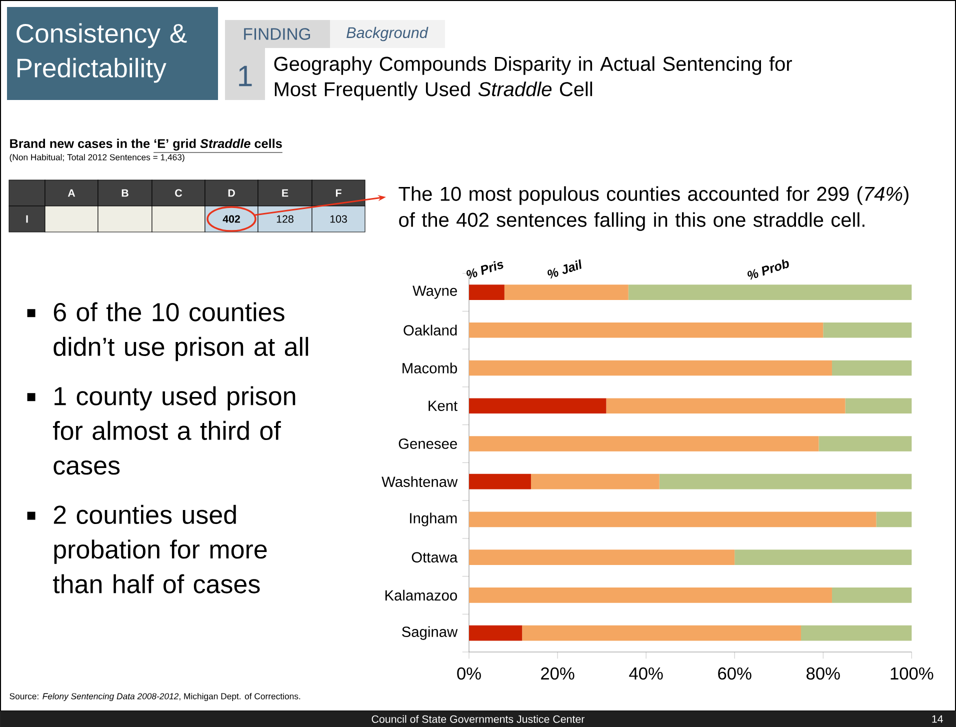  Describe the element at coordinates (485, 270) in the screenshot. I see `text: % Pris` at that location.